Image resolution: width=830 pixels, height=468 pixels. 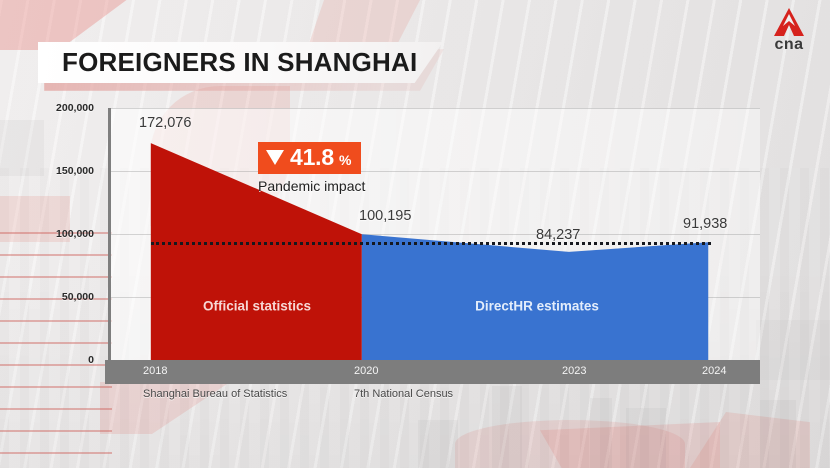 I want to click on series-label-directhr: DirectHR estimates, so click(x=537, y=306).